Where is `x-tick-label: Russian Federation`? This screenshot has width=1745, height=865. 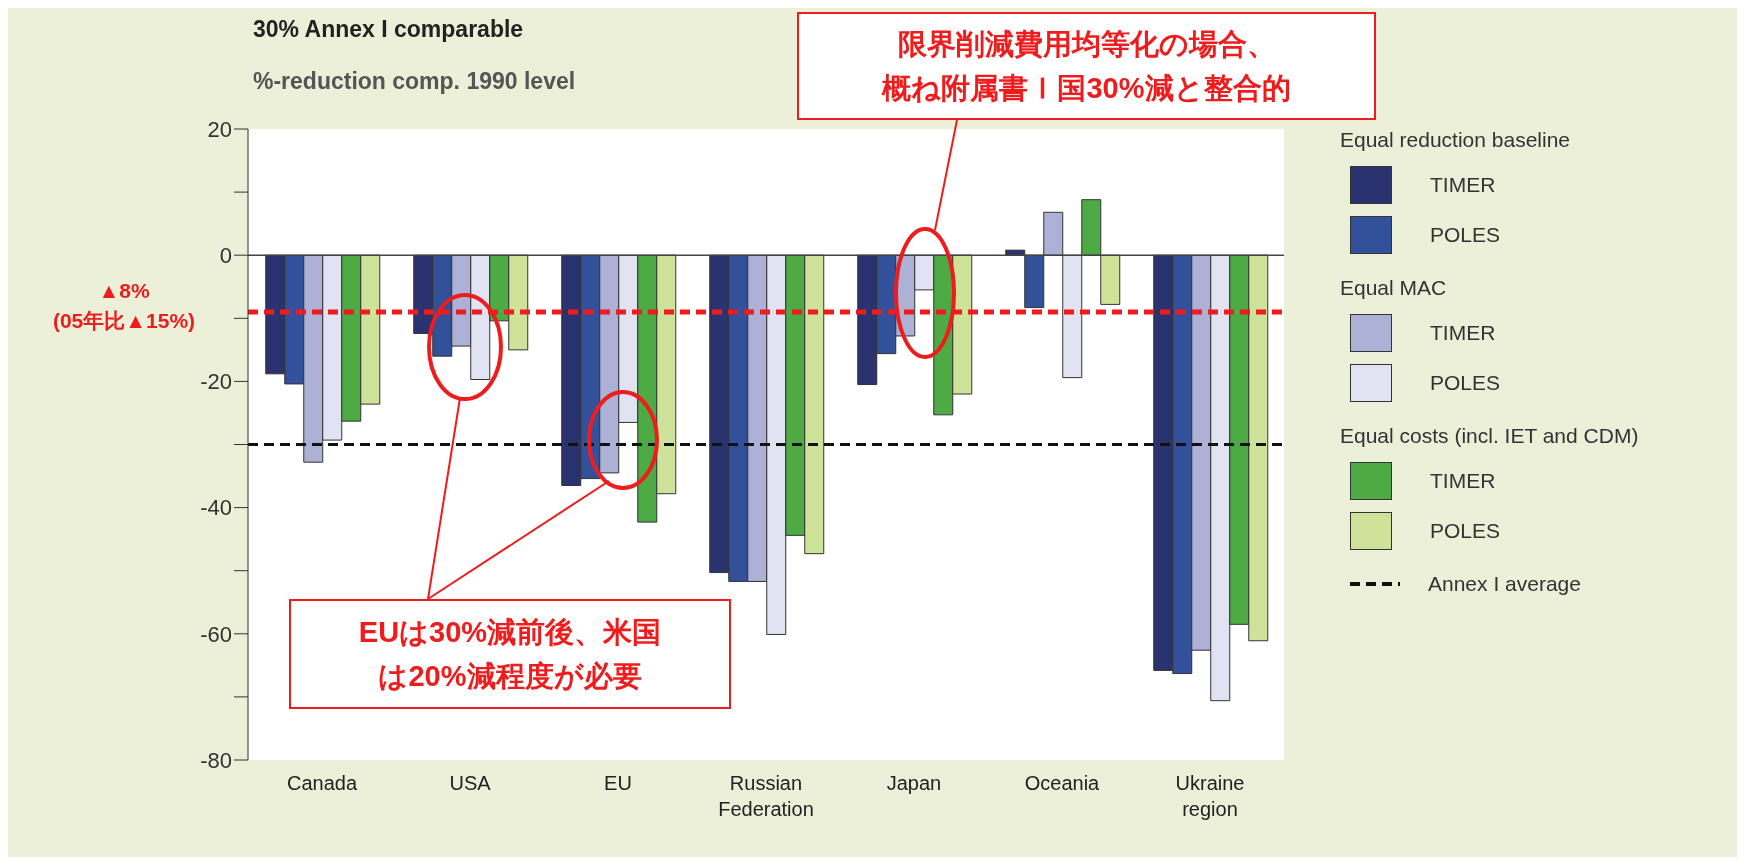
x-tick-label: Russian Federation is located at coordinates (766, 796).